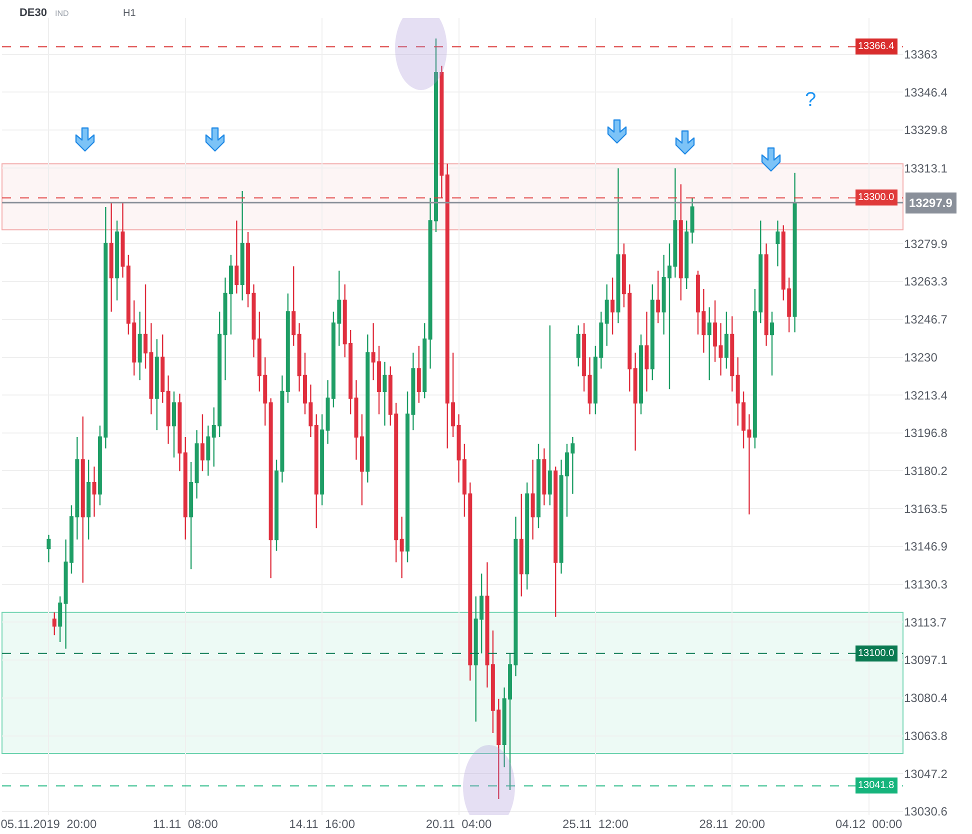  Describe the element at coordinates (876, 653) in the screenshot. I see `ref-line-label: 13100.0` at that location.